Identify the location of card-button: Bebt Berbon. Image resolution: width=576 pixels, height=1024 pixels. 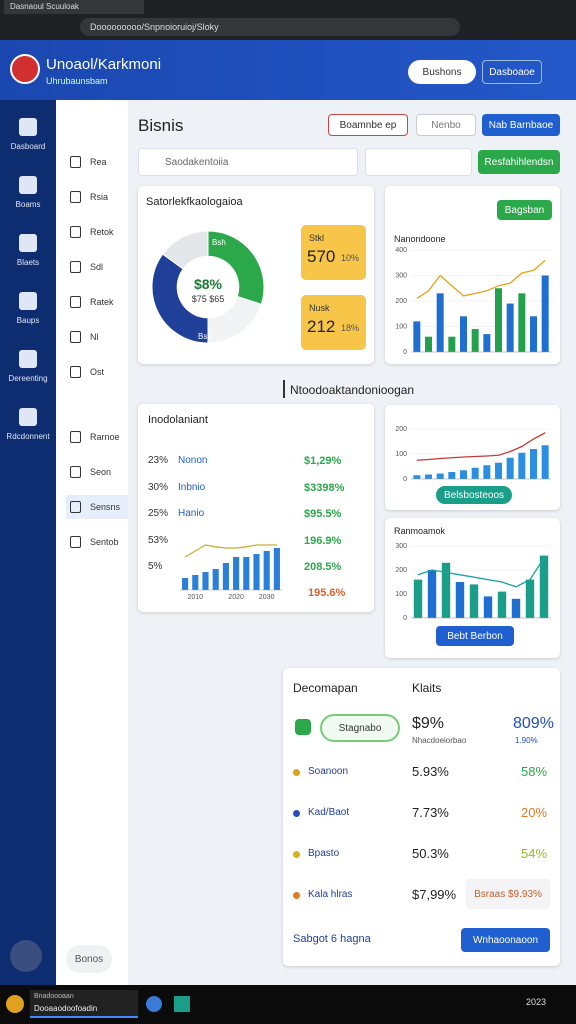
(475, 636).